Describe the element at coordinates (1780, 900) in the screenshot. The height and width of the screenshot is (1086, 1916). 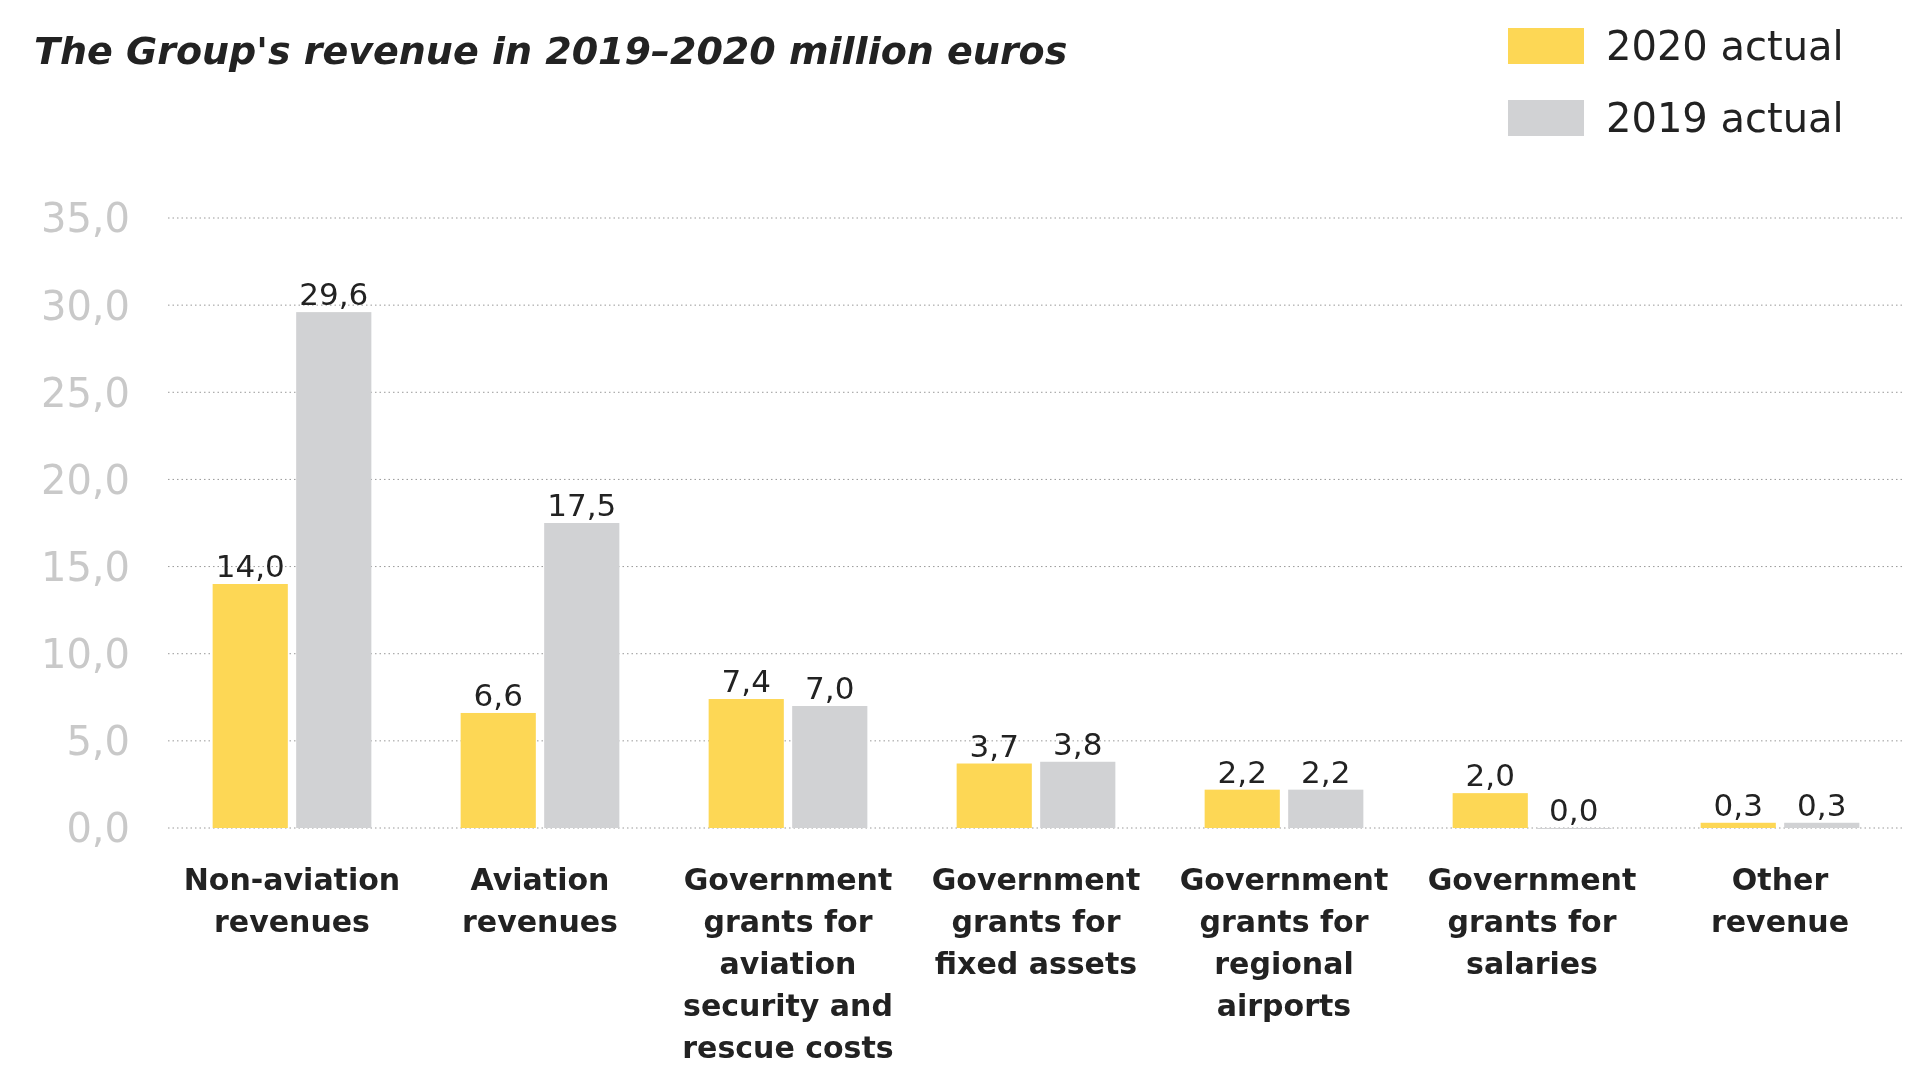
I see `x-tick-label: Other revenue` at that location.